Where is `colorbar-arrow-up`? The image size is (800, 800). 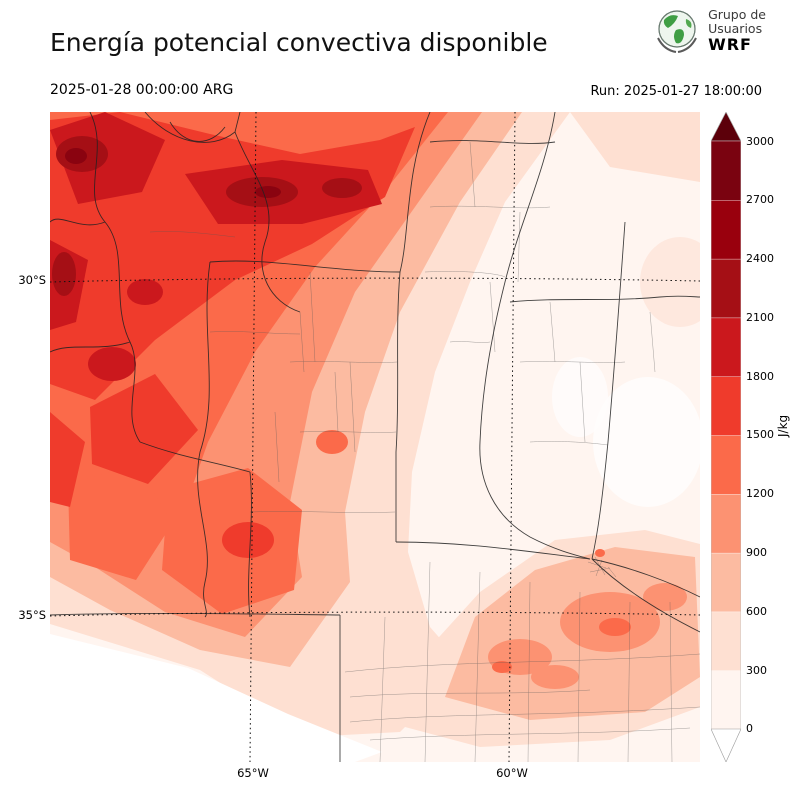
colorbar-arrow-up is located at coordinates (726, 126).